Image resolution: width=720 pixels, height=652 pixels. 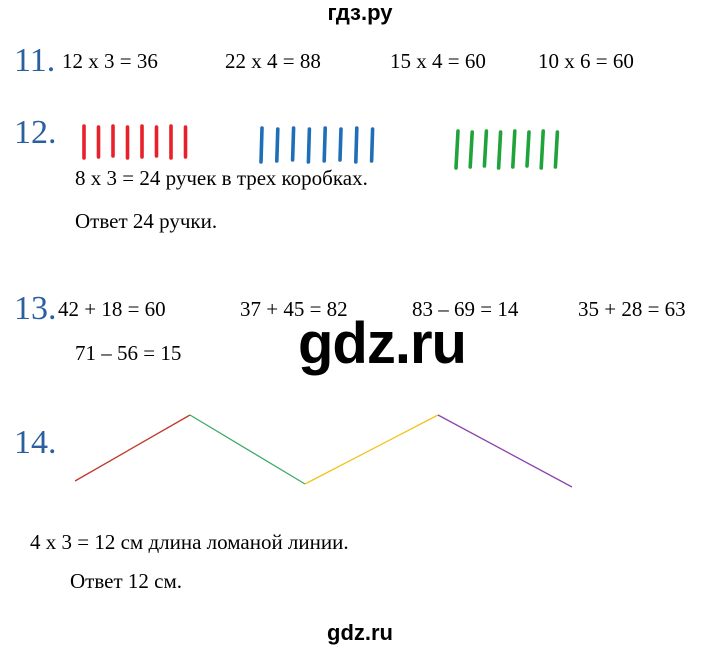 I want to click on task-11-equation-4: 10 x 6 = 60, so click(x=586, y=61).